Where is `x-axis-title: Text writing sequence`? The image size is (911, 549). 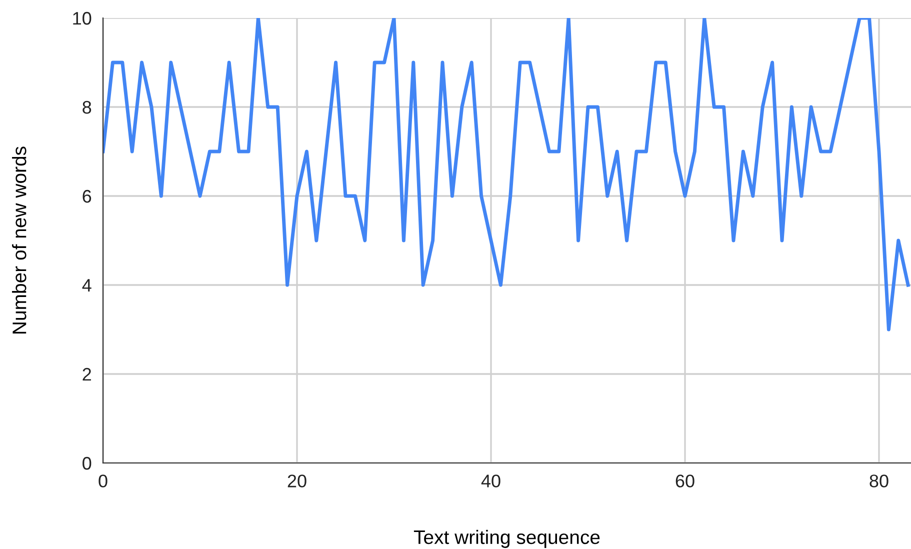
x-axis-title: Text writing sequence is located at coordinates (507, 539).